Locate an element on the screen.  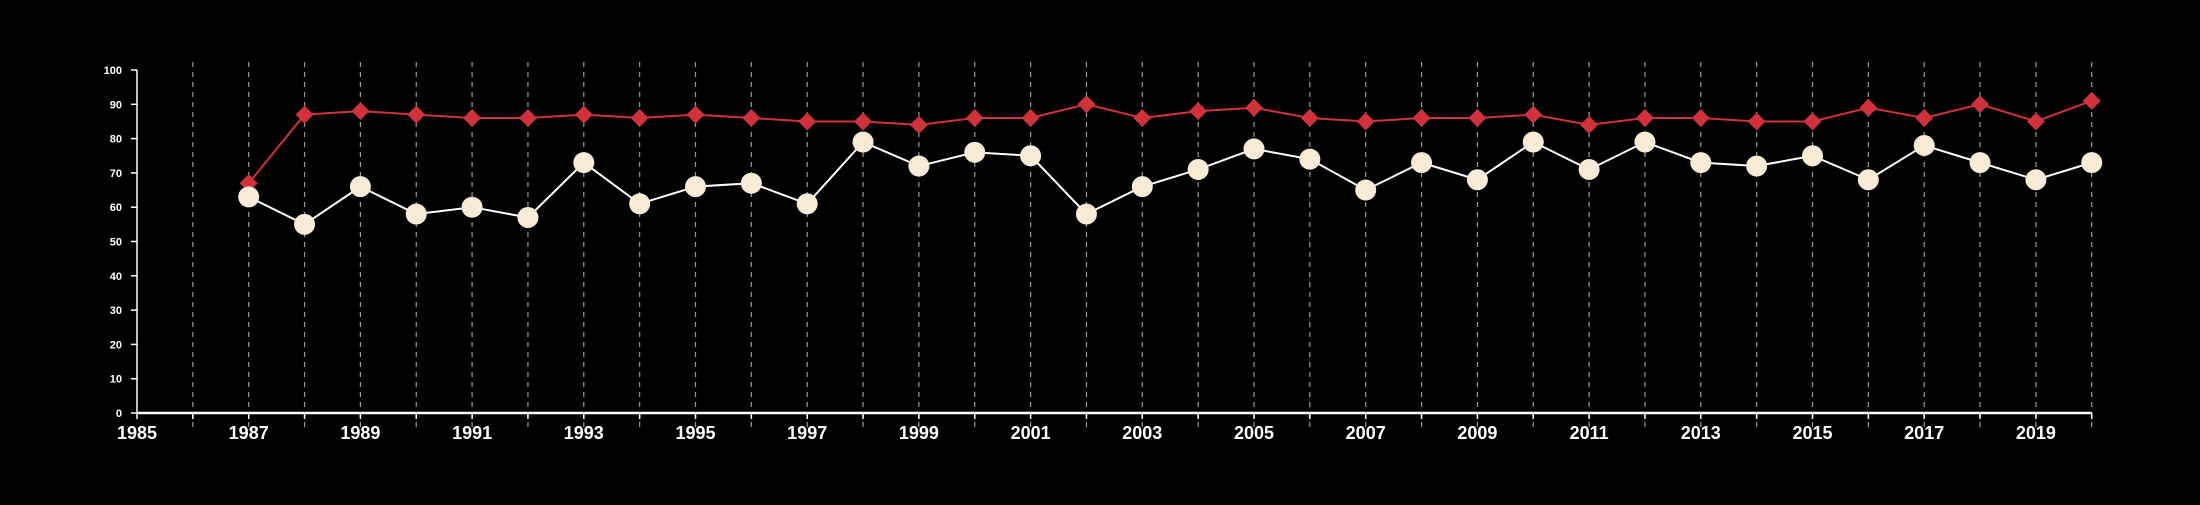
x-tick-label-1989: 1989 is located at coordinates (360, 433).